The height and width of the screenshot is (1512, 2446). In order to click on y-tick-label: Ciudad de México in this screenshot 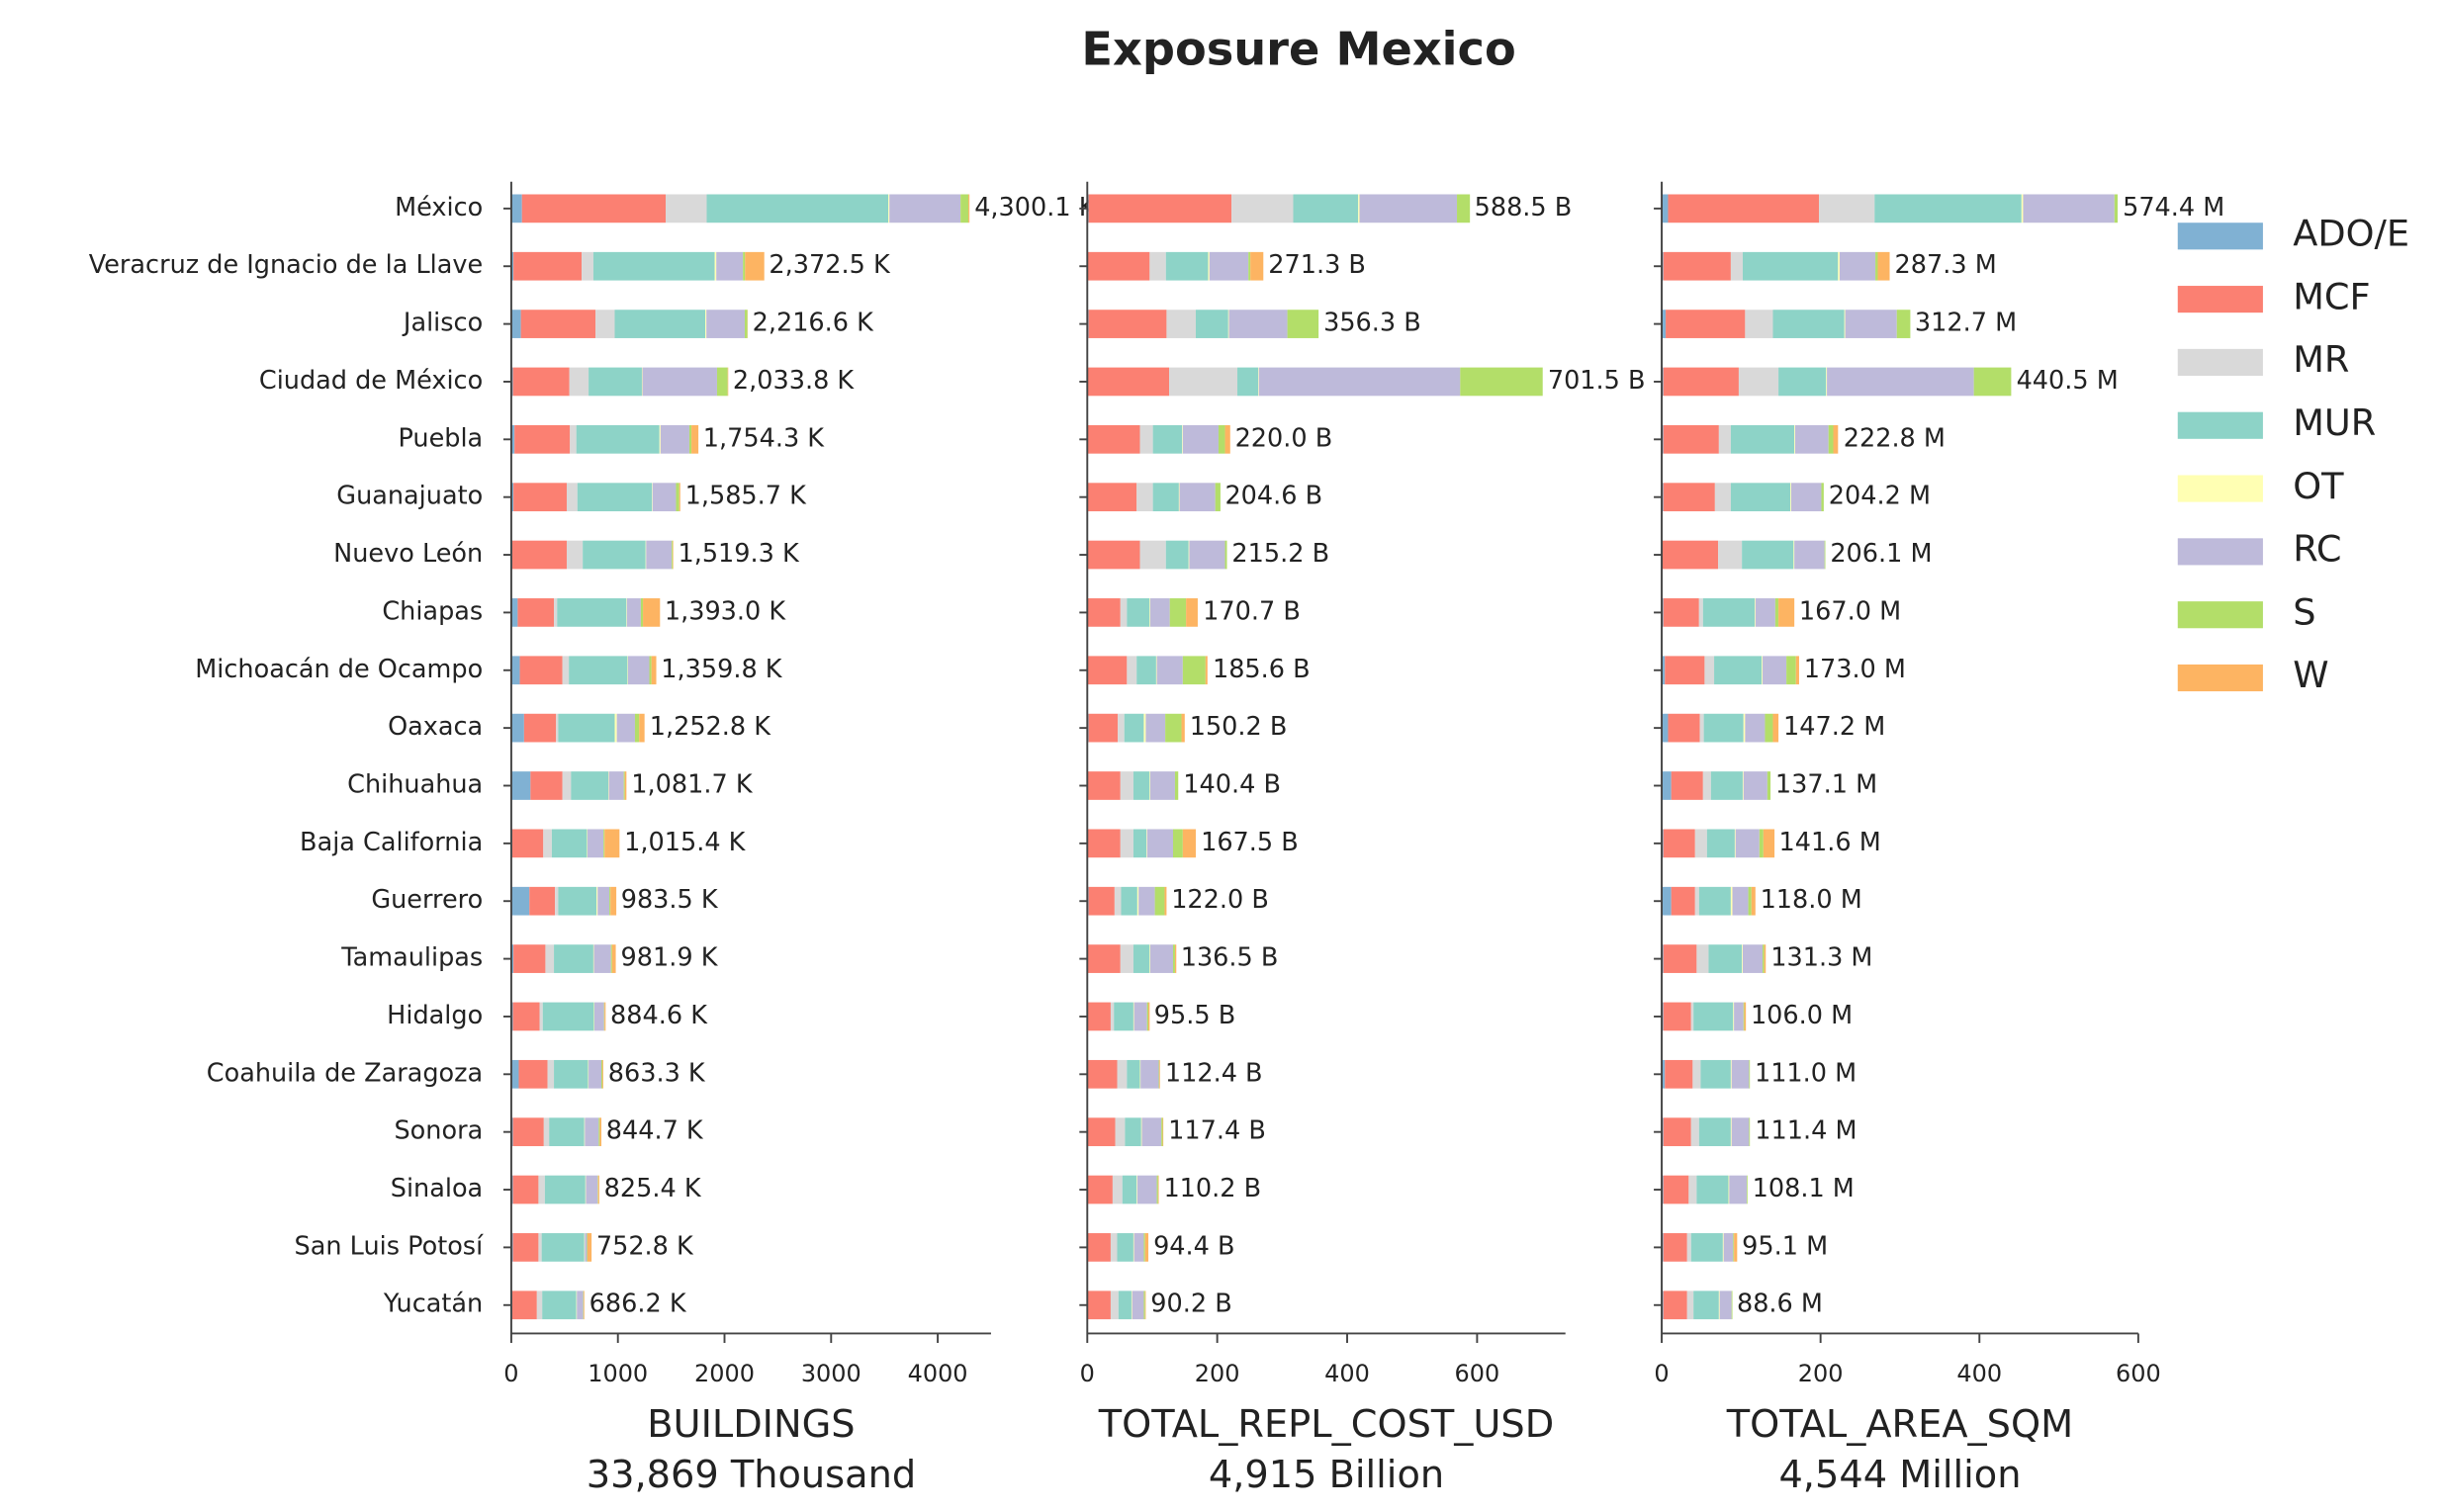, I will do `click(371, 381)`.